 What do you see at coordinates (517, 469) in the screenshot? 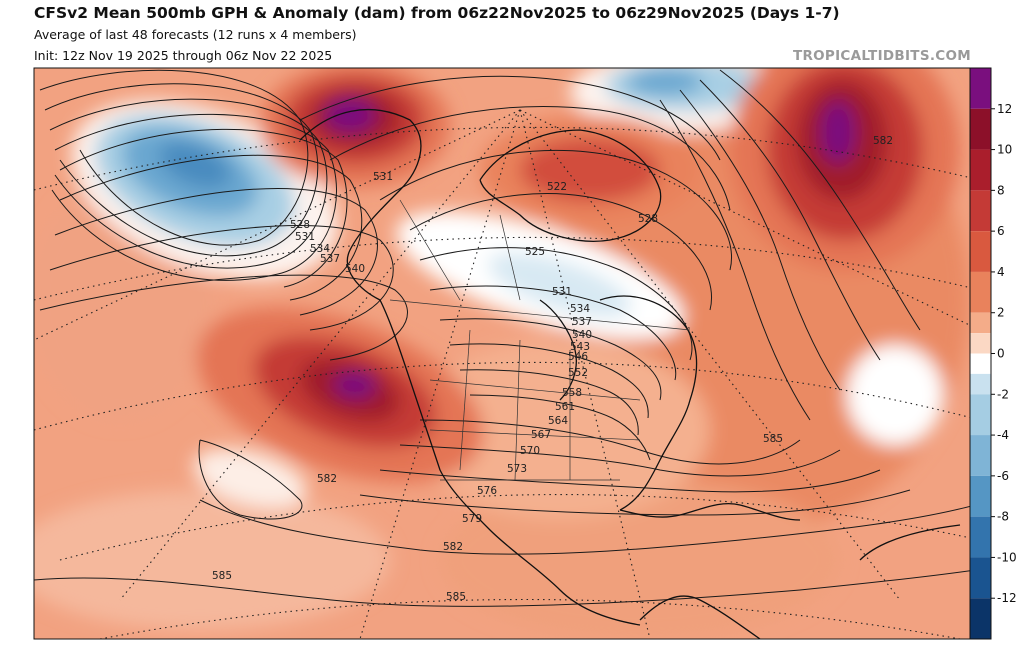
I see `contour-label: 573` at bounding box center [517, 469].